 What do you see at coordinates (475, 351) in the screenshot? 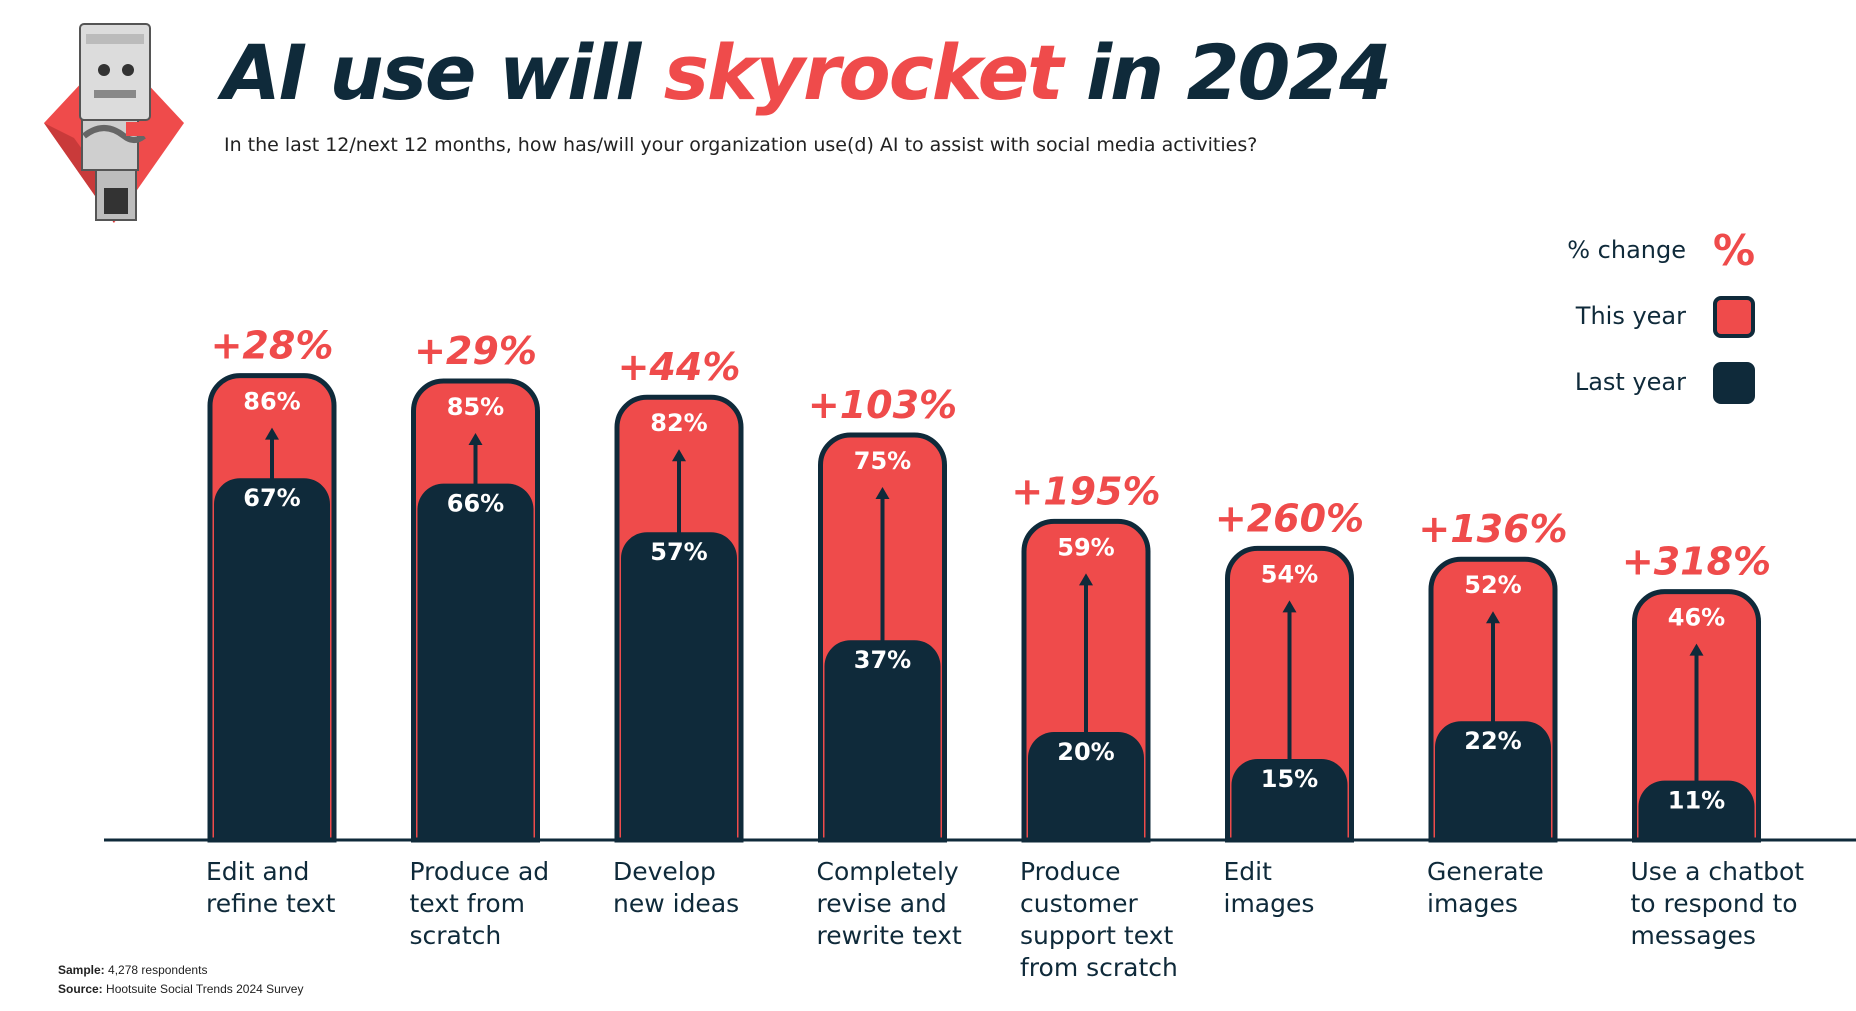
I see `percent-change-label: +29%` at bounding box center [475, 351].